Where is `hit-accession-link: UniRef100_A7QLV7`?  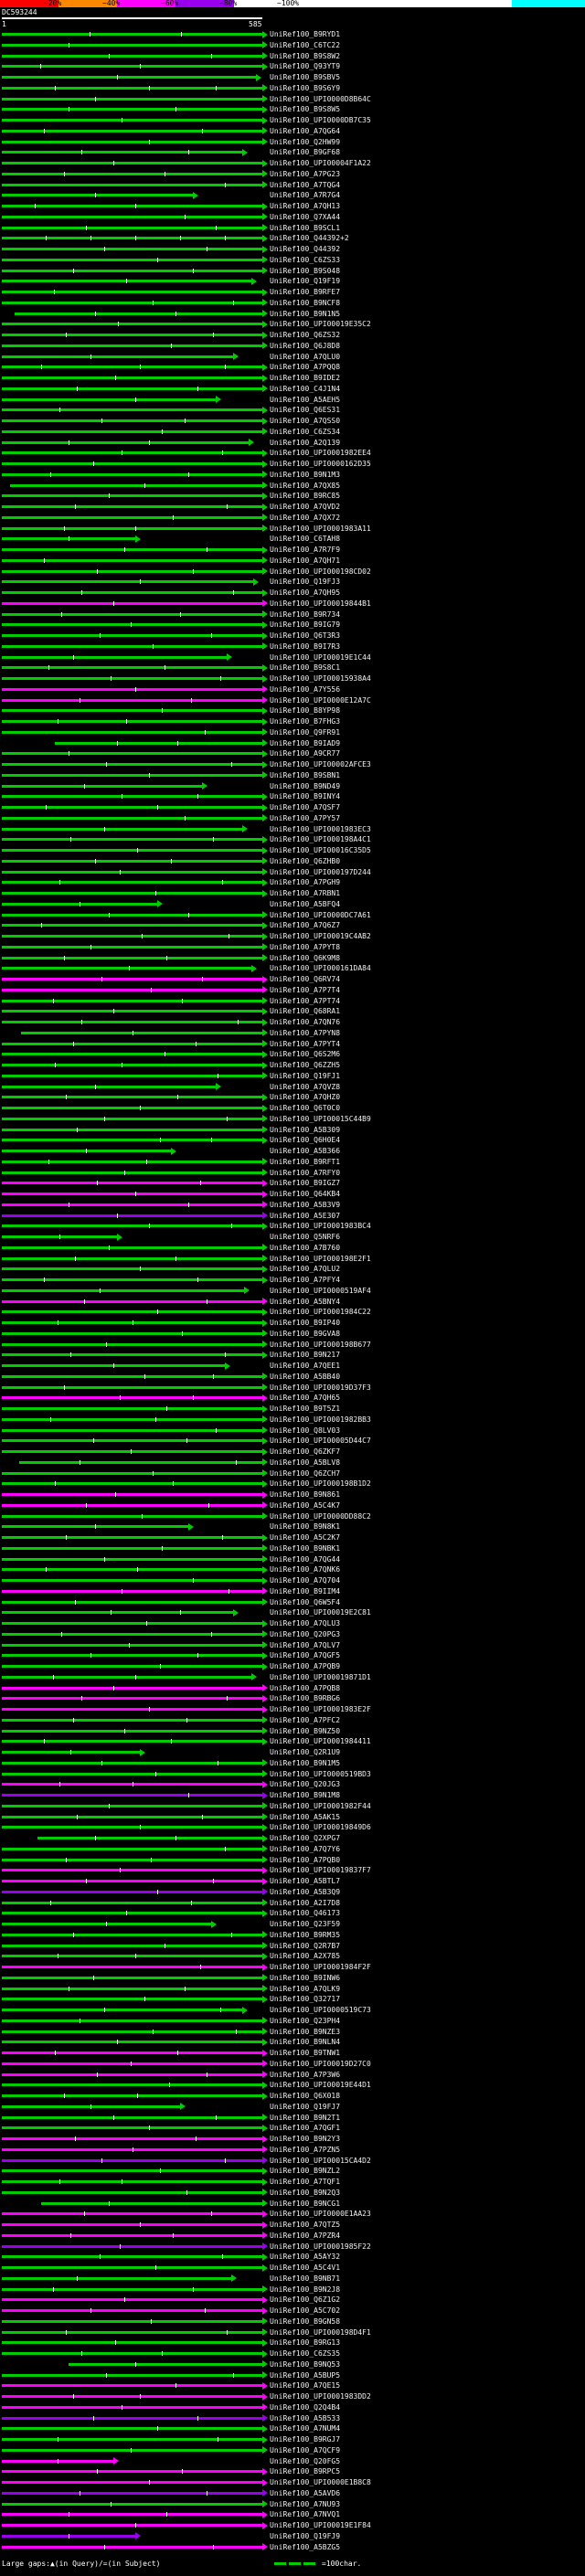
hit-accession-link: UniRef100_A7QLV7 is located at coordinates (305, 1644).